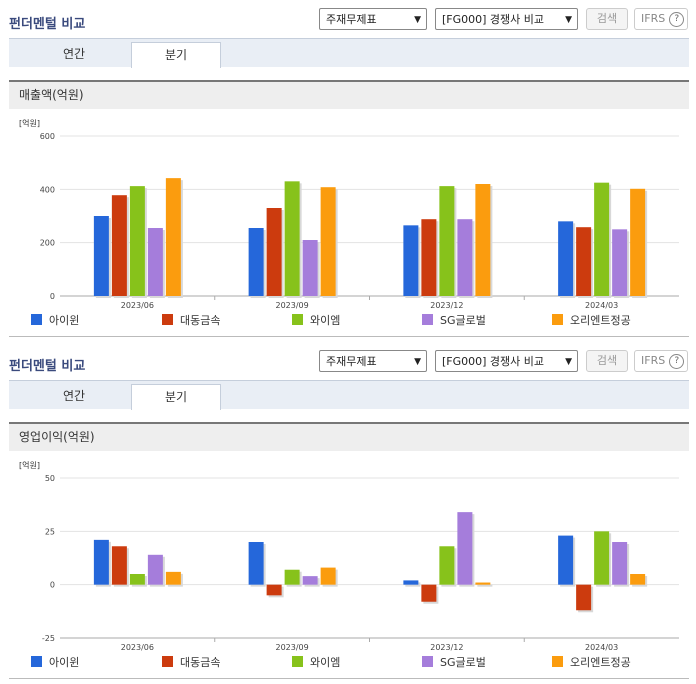  Describe the element at coordinates (47, 136) in the screenshot. I see `y-tick-label: 600` at that location.